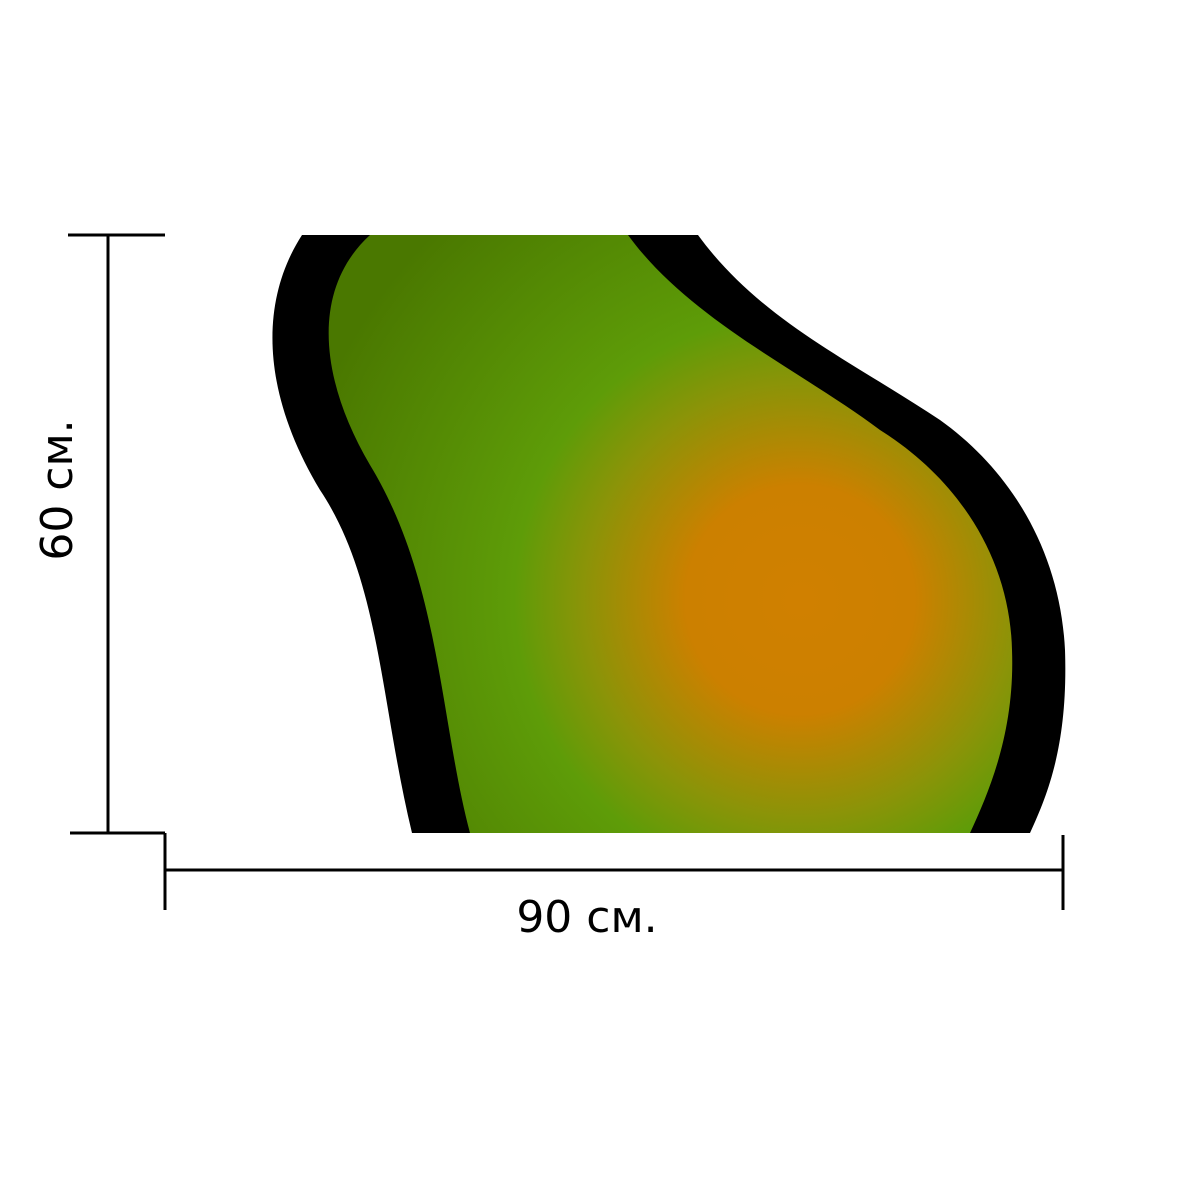 This screenshot has height=1200, width=1200. I want to click on height-label: 60 см., so click(57, 489).